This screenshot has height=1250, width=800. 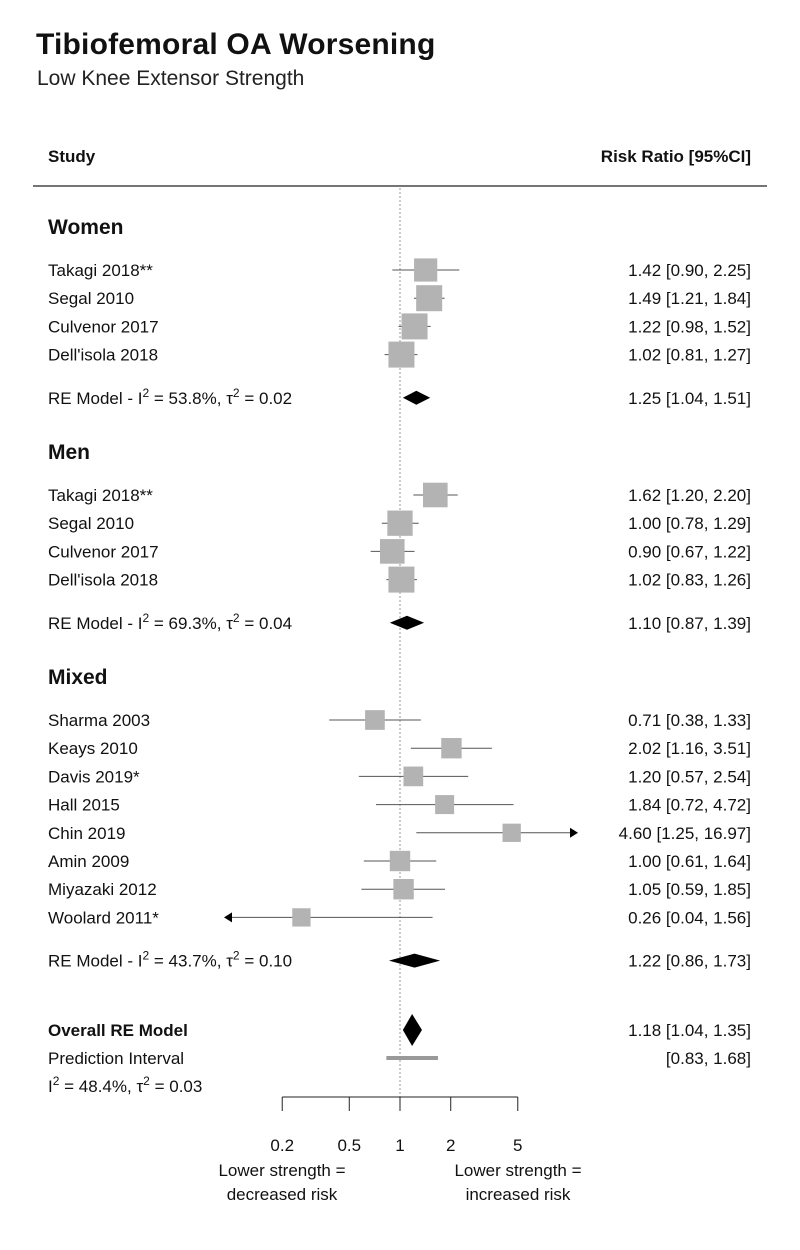 What do you see at coordinates (689, 776) in the screenshot?
I see `study-estimate: 1.20 [0.57, 2.54]` at bounding box center [689, 776].